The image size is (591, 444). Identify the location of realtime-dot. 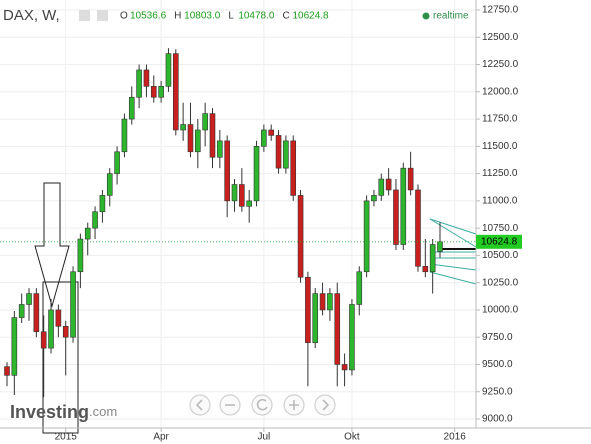
(426, 16).